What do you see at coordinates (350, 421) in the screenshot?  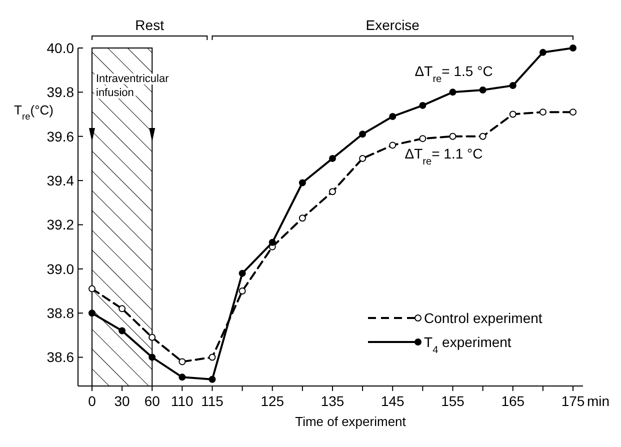 I see `x-axis-title: Time of experiment` at bounding box center [350, 421].